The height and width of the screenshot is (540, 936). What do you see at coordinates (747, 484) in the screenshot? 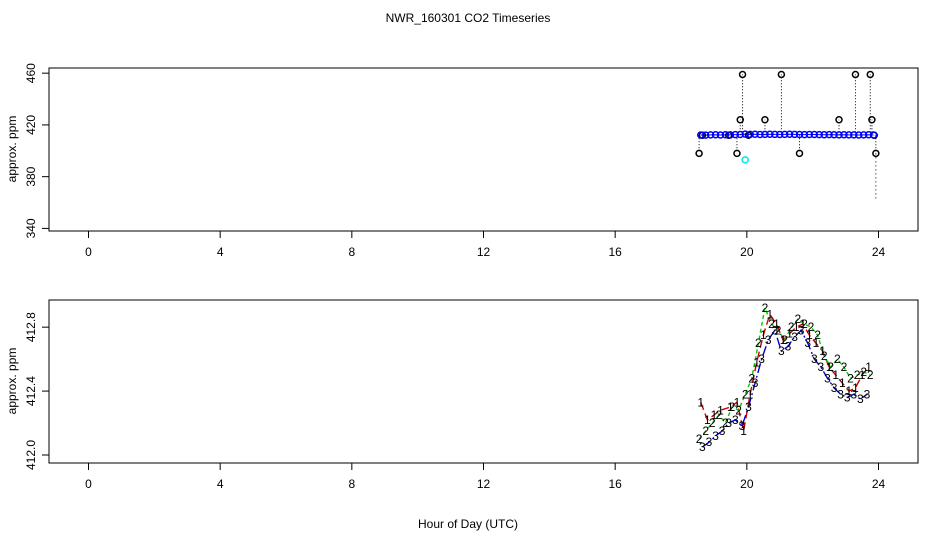
I see `x-tick-label: 20` at bounding box center [747, 484].